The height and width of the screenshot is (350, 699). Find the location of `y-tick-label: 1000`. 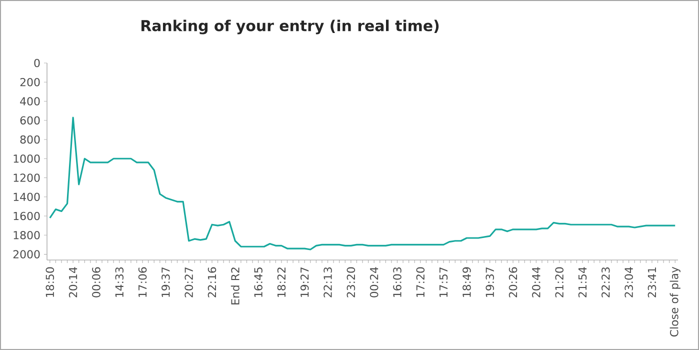

y-tick-label: 1000 is located at coordinates (27, 158).